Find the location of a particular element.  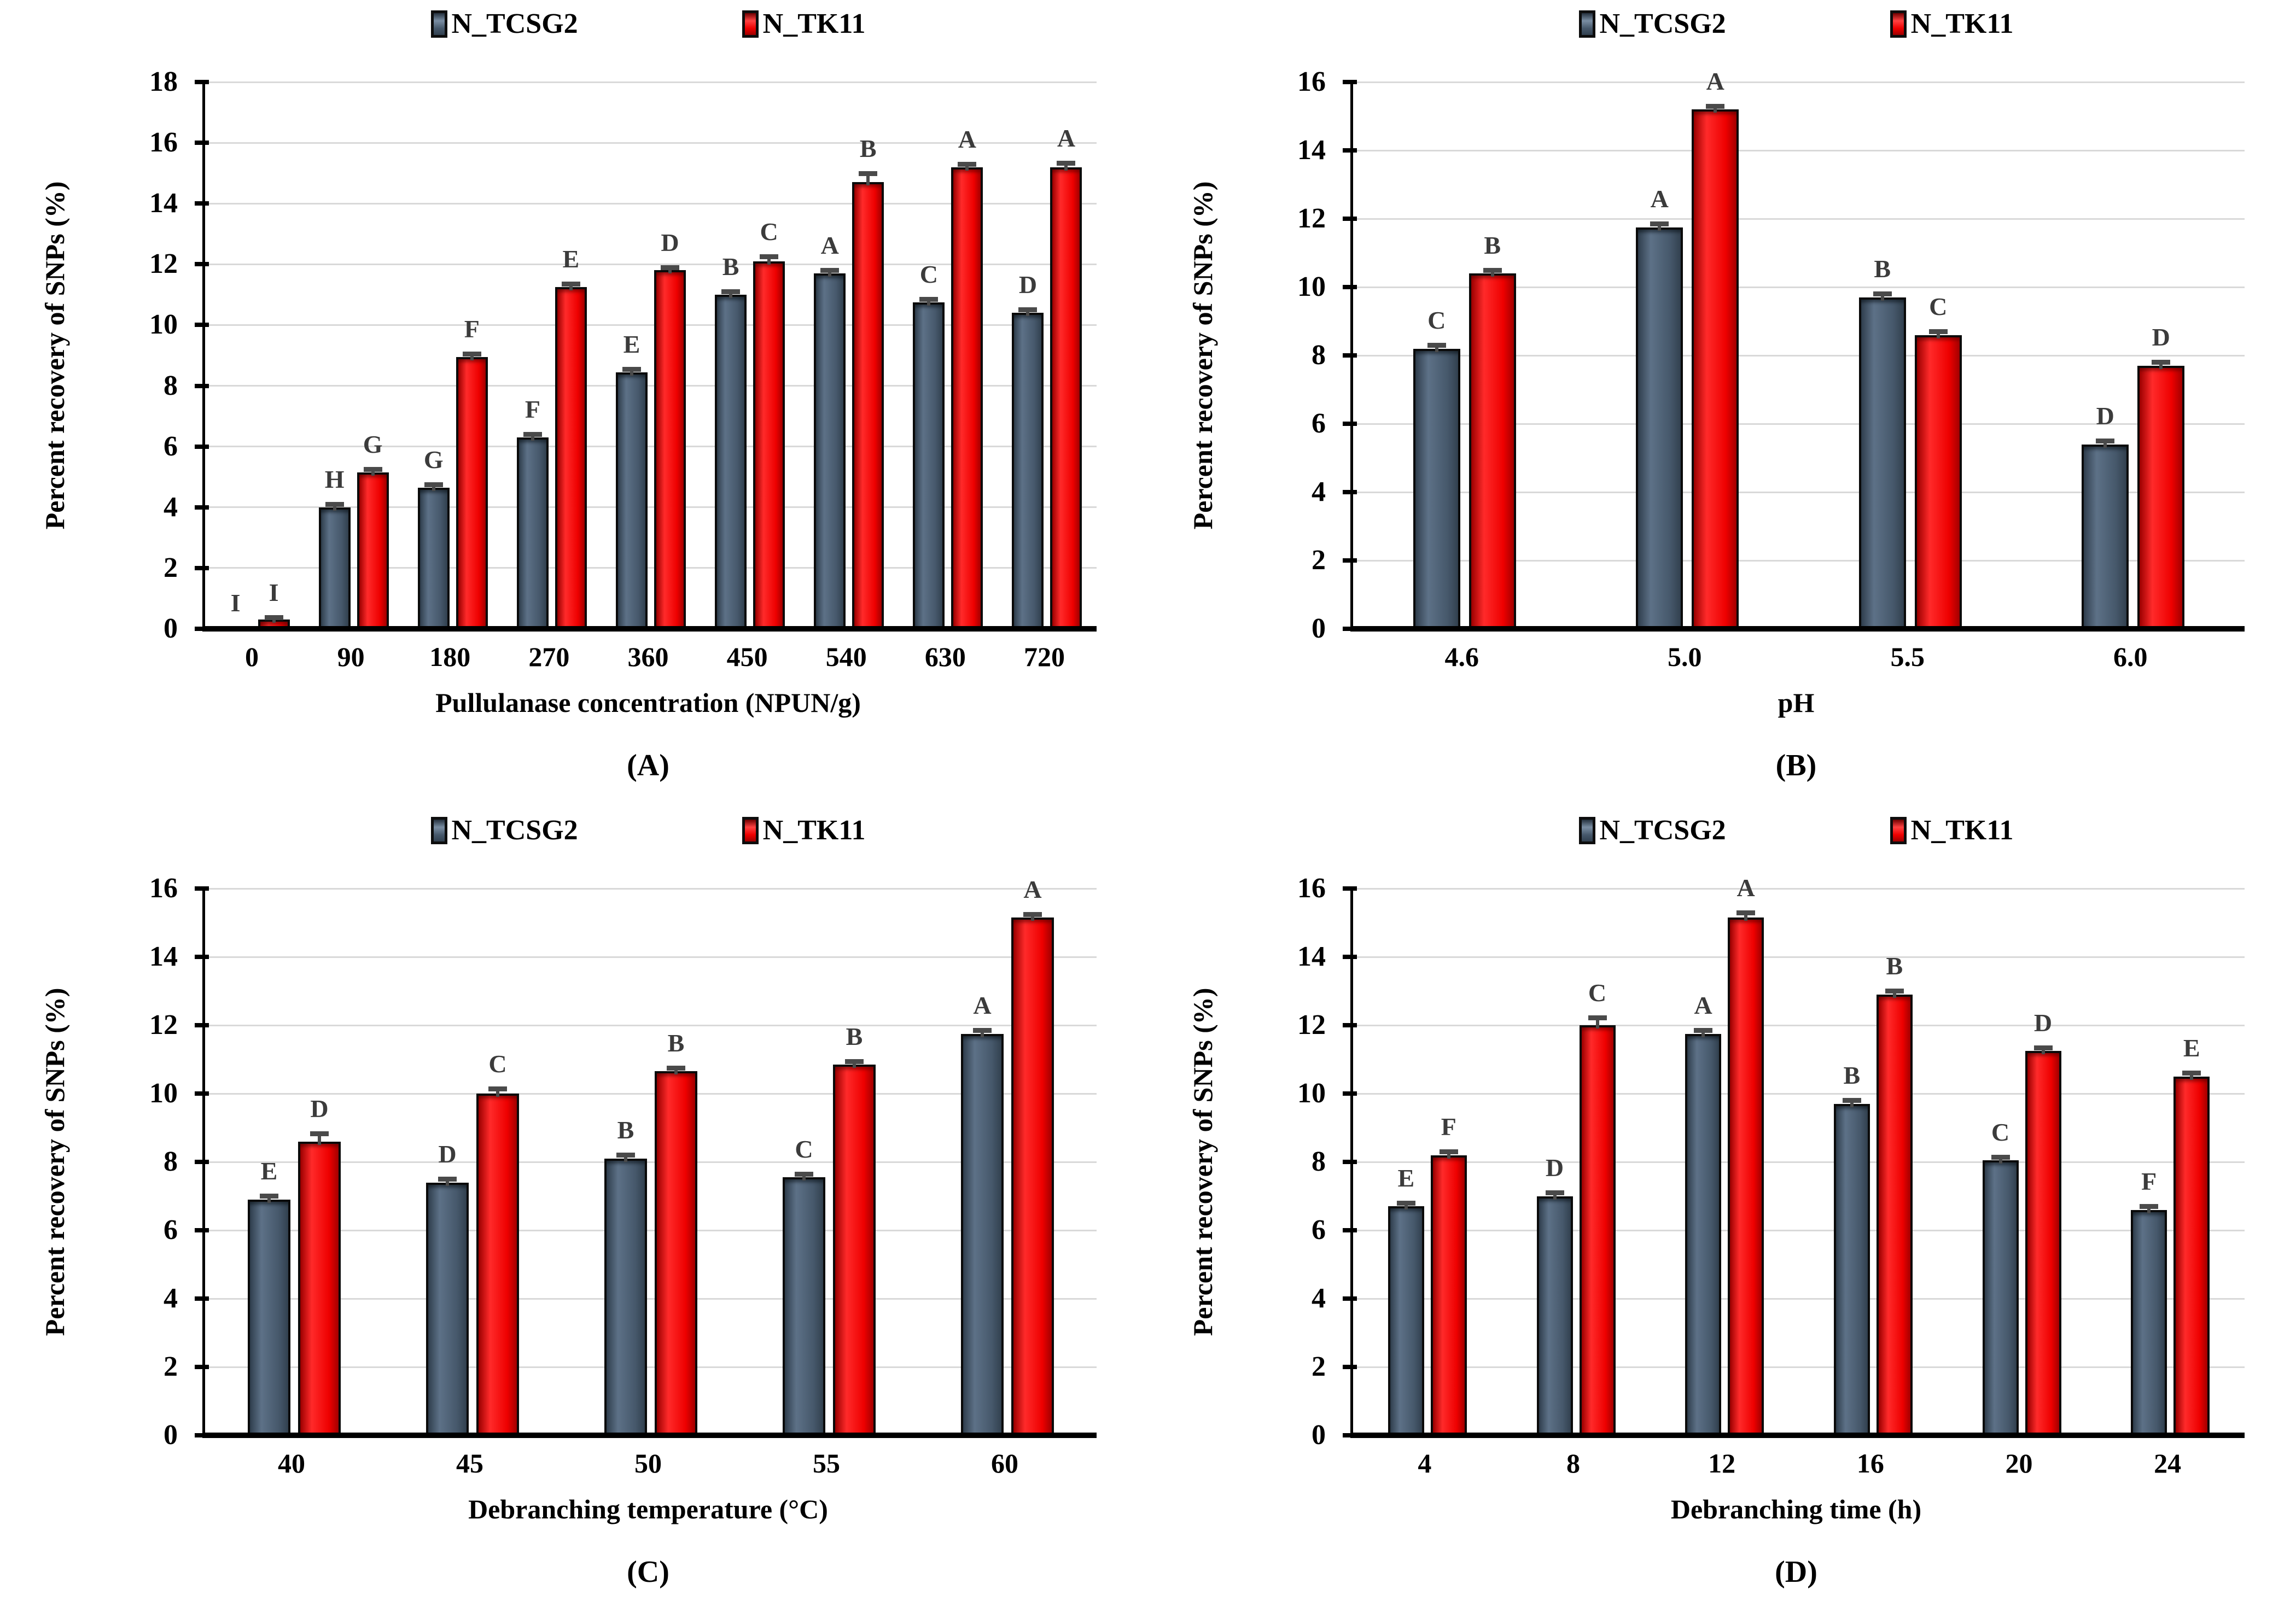

y-tick-label: 0 is located at coordinates (171, 628).